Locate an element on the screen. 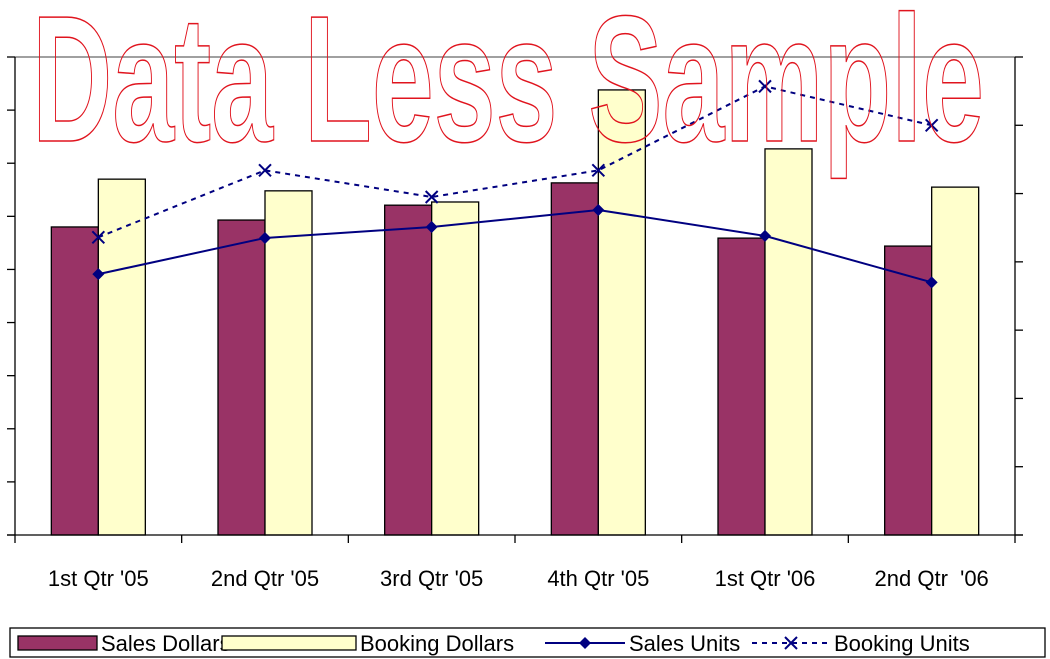 The height and width of the screenshot is (659, 1050). legend-label: Sales Units is located at coordinates (684, 643).